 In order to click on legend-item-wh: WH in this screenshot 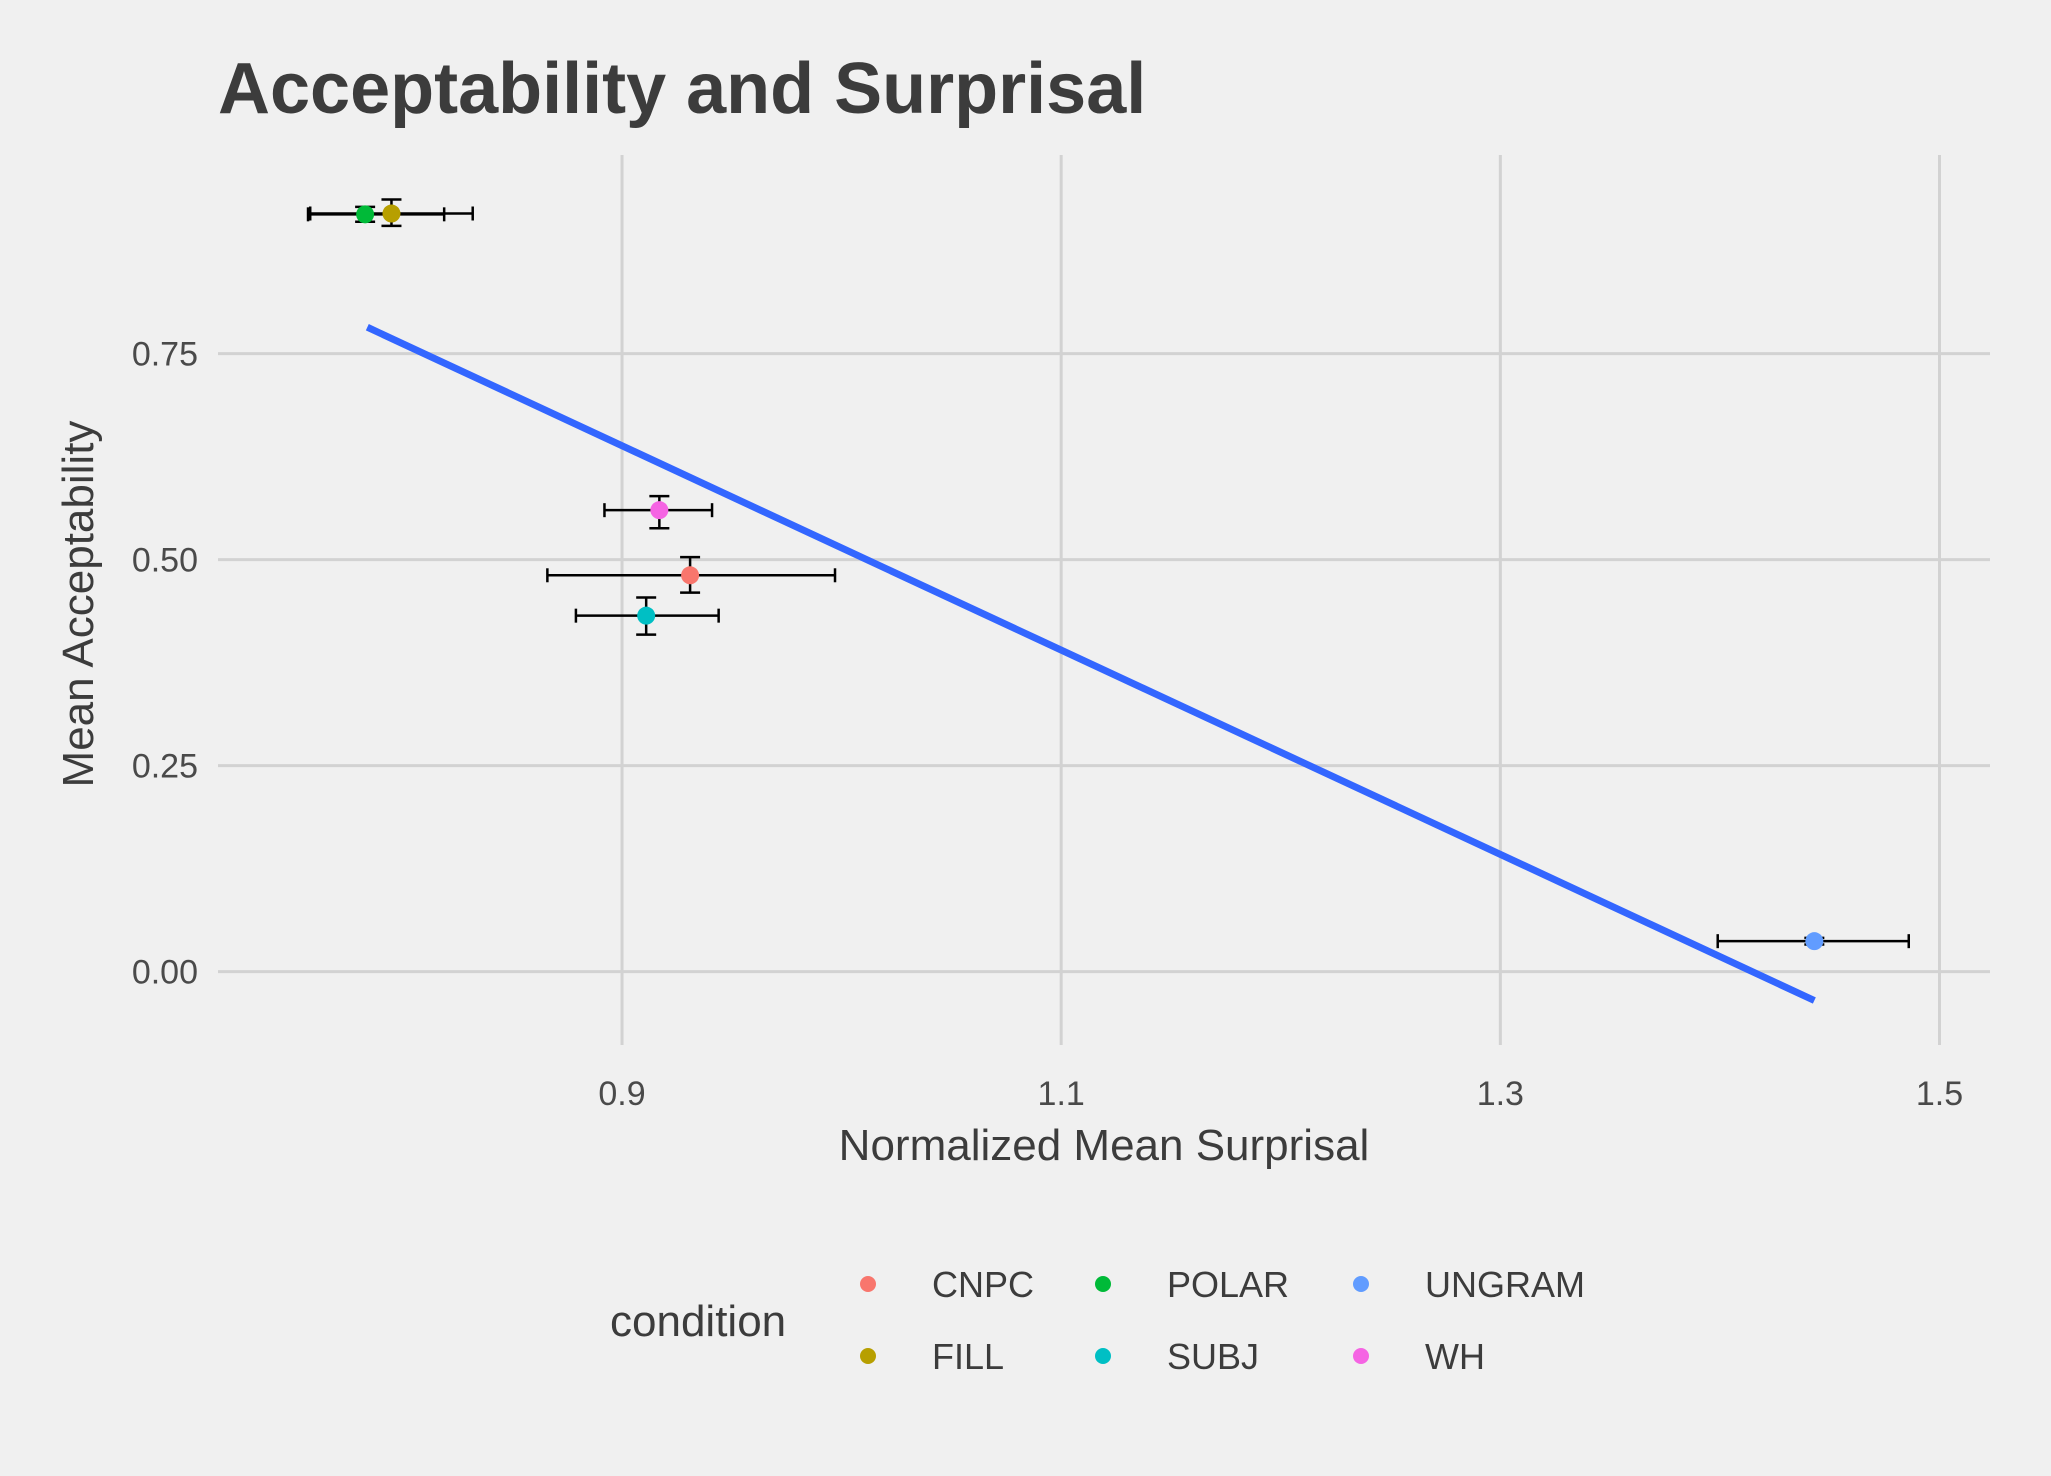, I will do `click(1419, 1356)`.